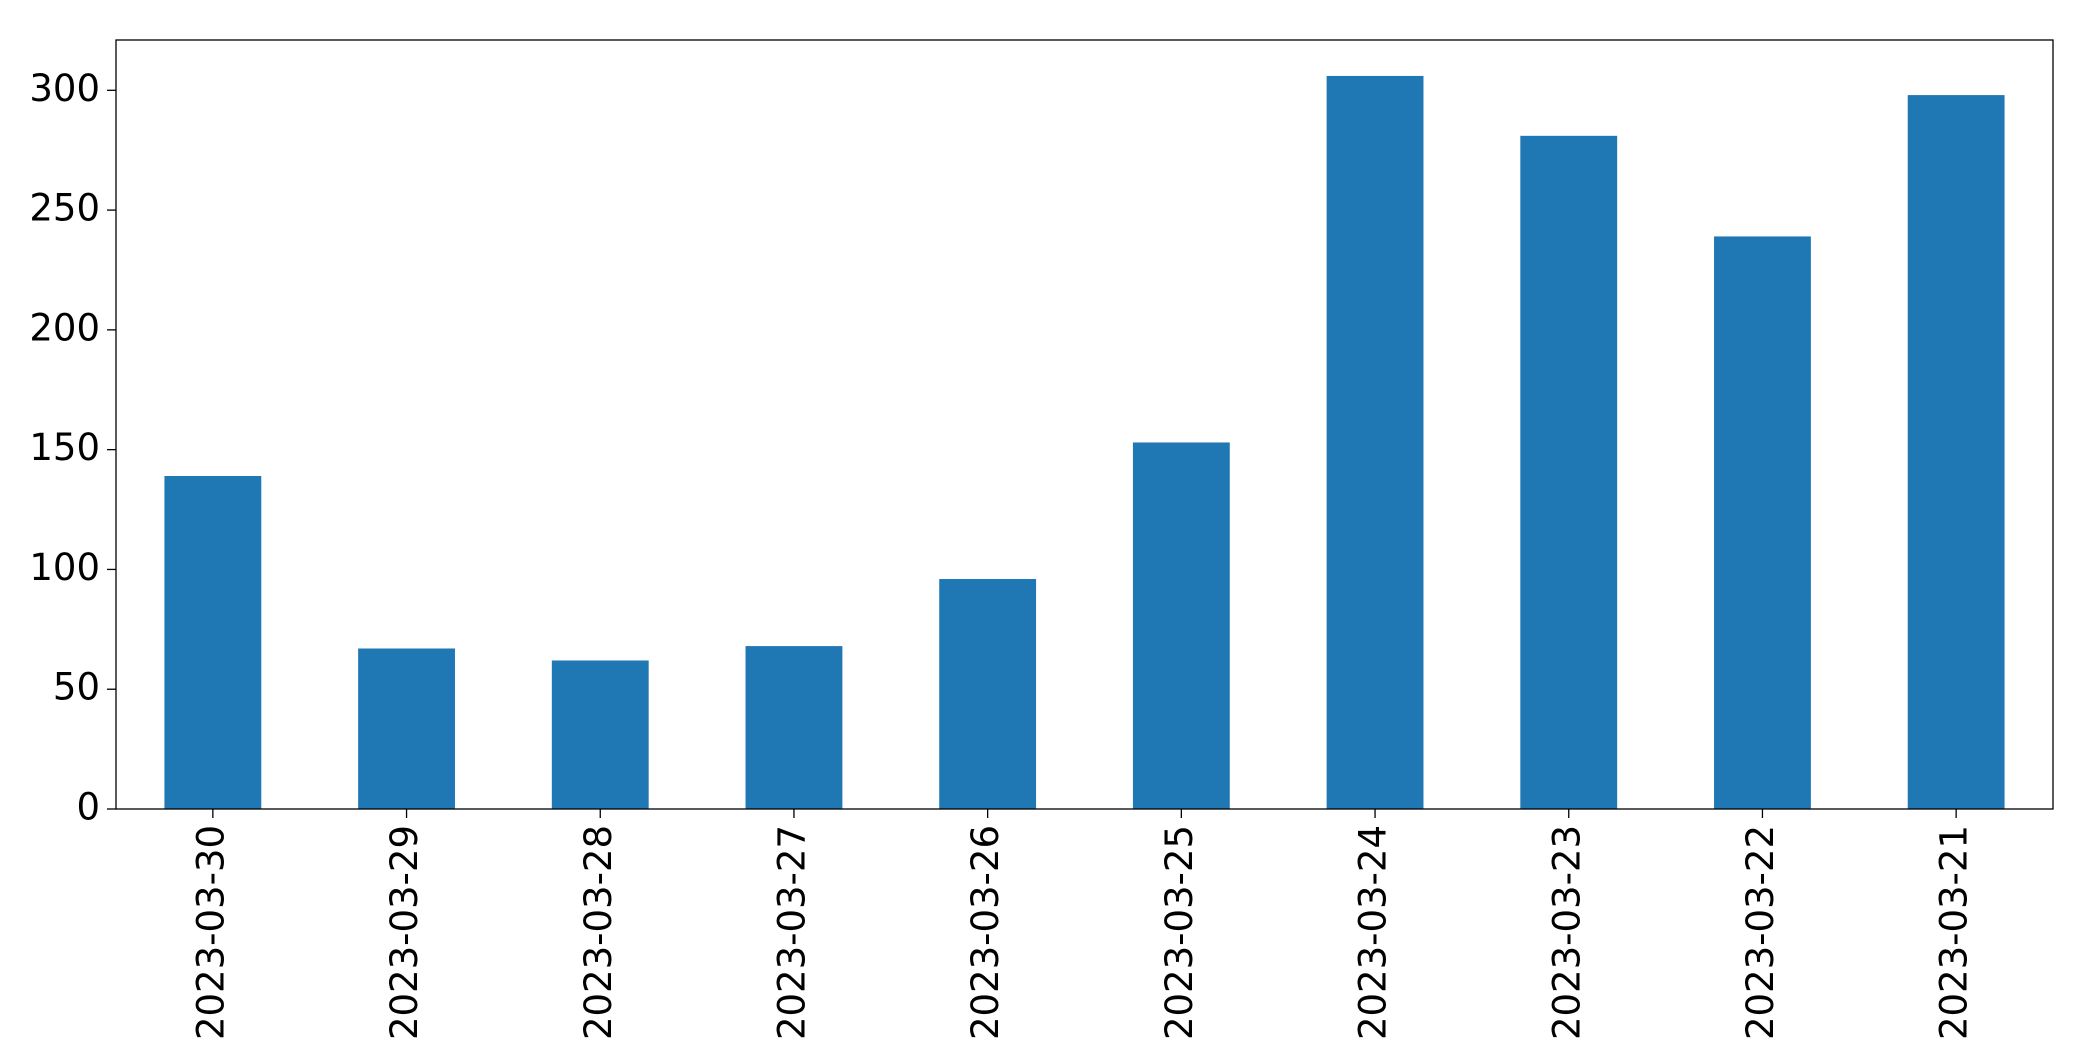 The height and width of the screenshot is (1061, 2093). Describe the element at coordinates (598, 932) in the screenshot. I see `x-tick-label: 2023-03-28` at that location.